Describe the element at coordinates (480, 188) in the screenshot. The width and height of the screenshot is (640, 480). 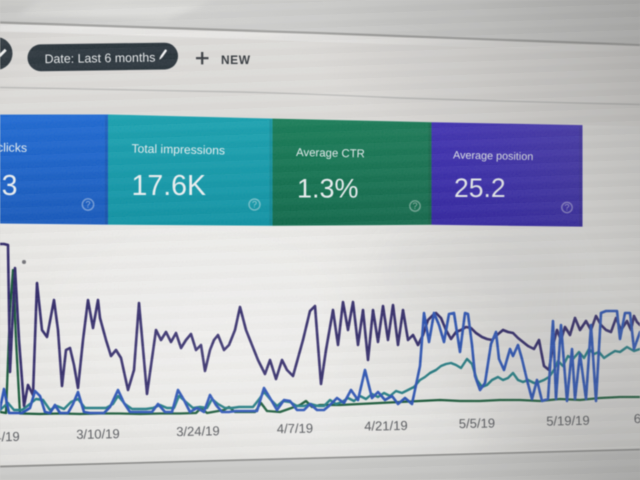
I see `svg-text: 25.2` at that location.